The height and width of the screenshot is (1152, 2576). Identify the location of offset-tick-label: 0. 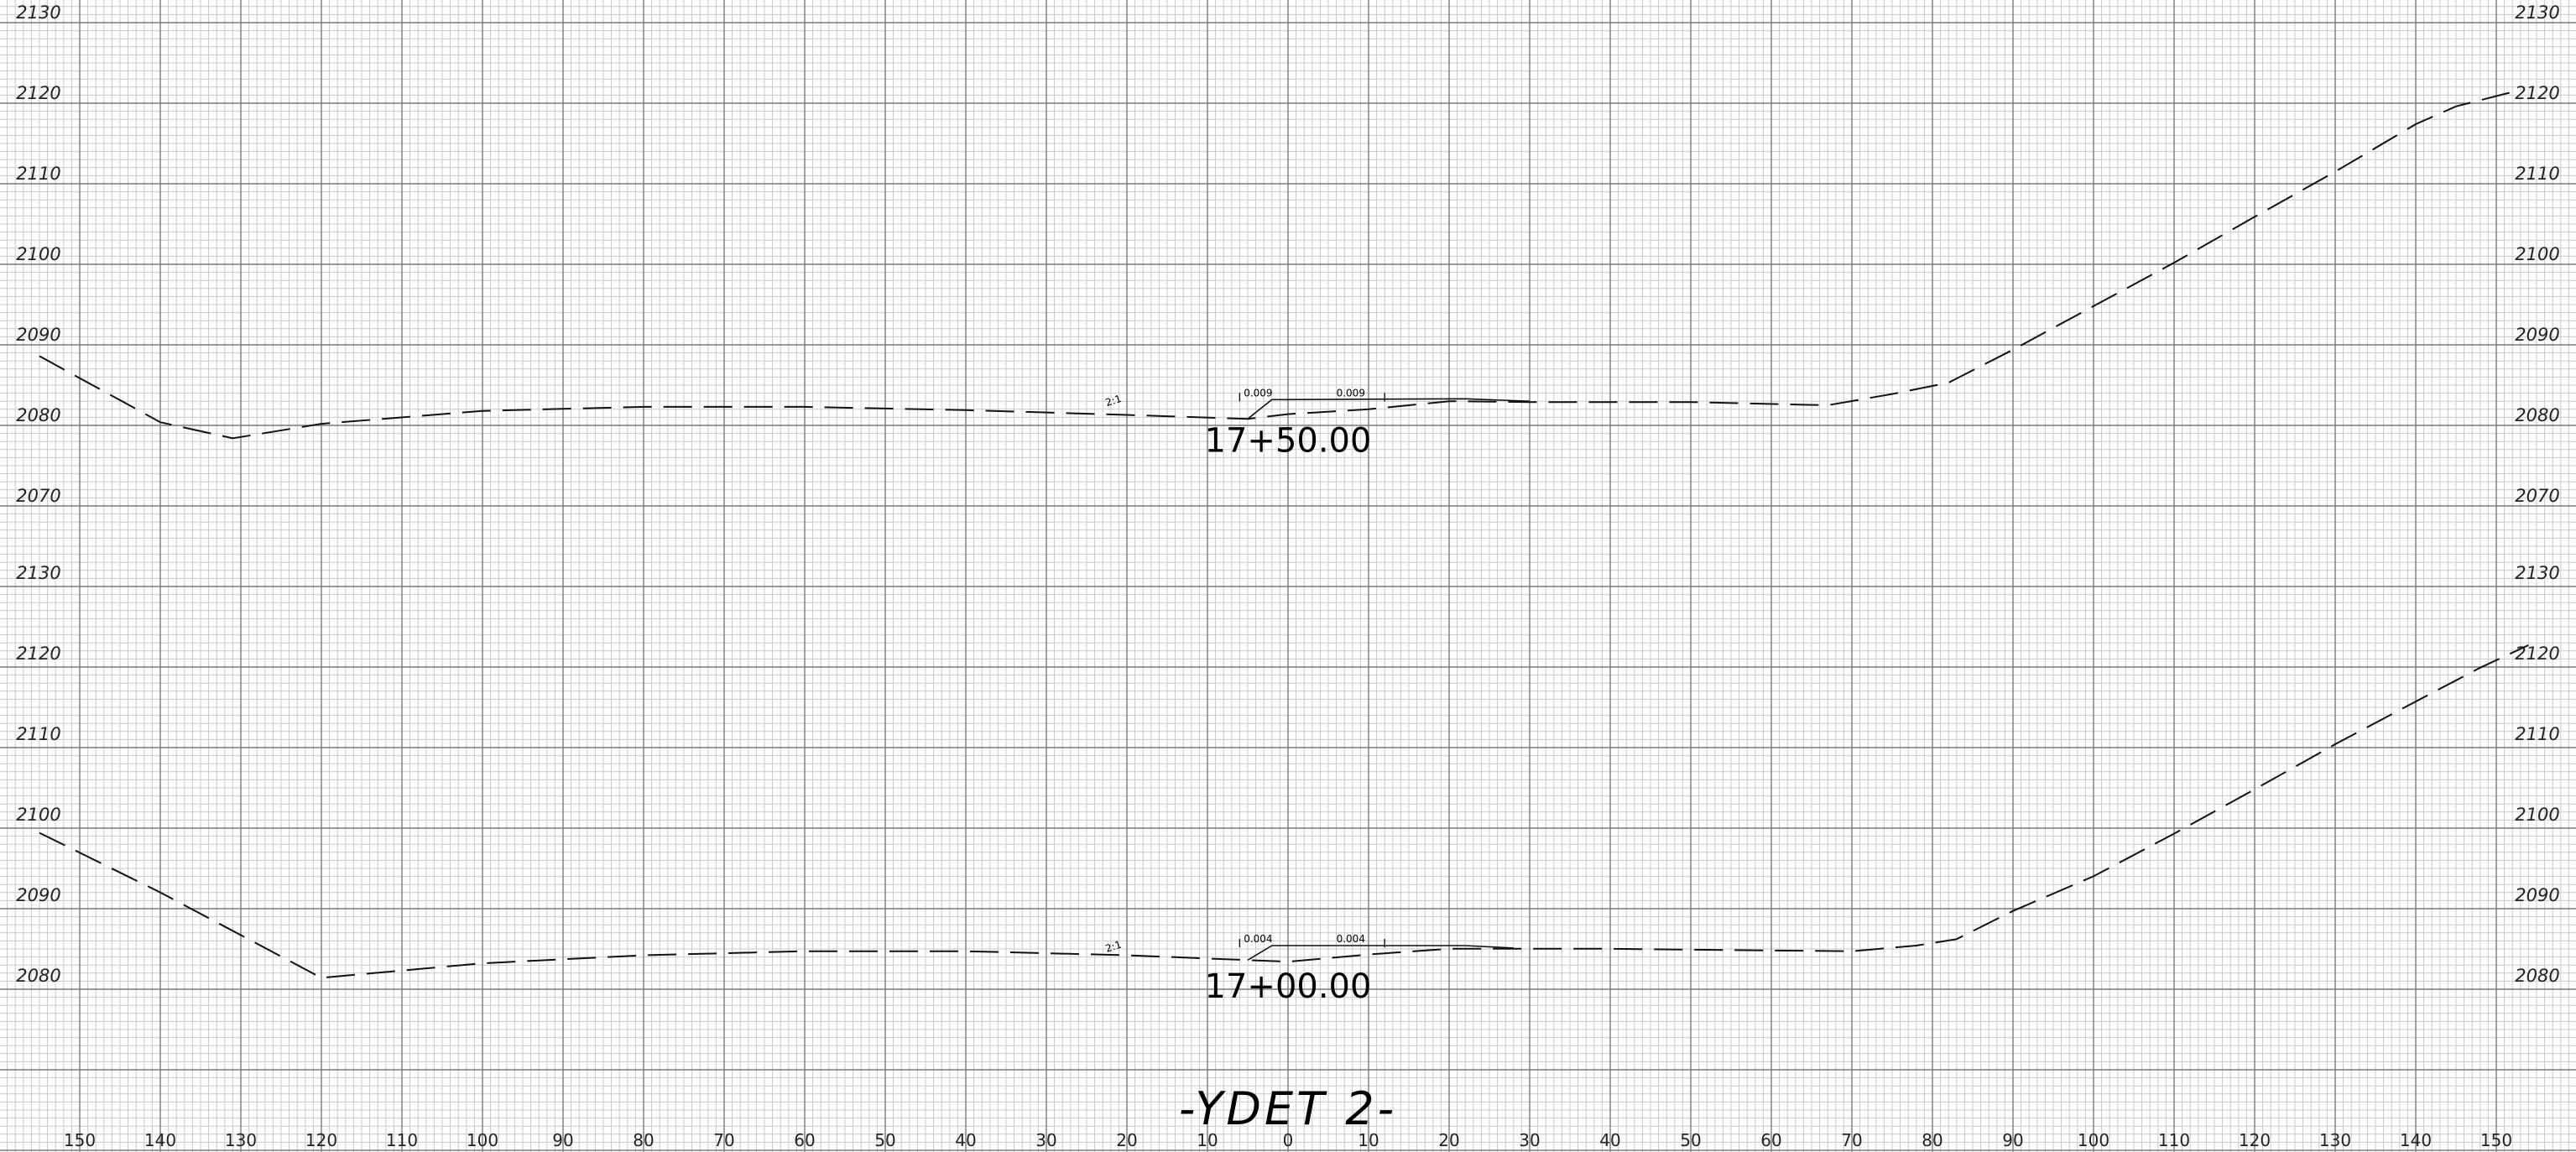
(1288, 1140).